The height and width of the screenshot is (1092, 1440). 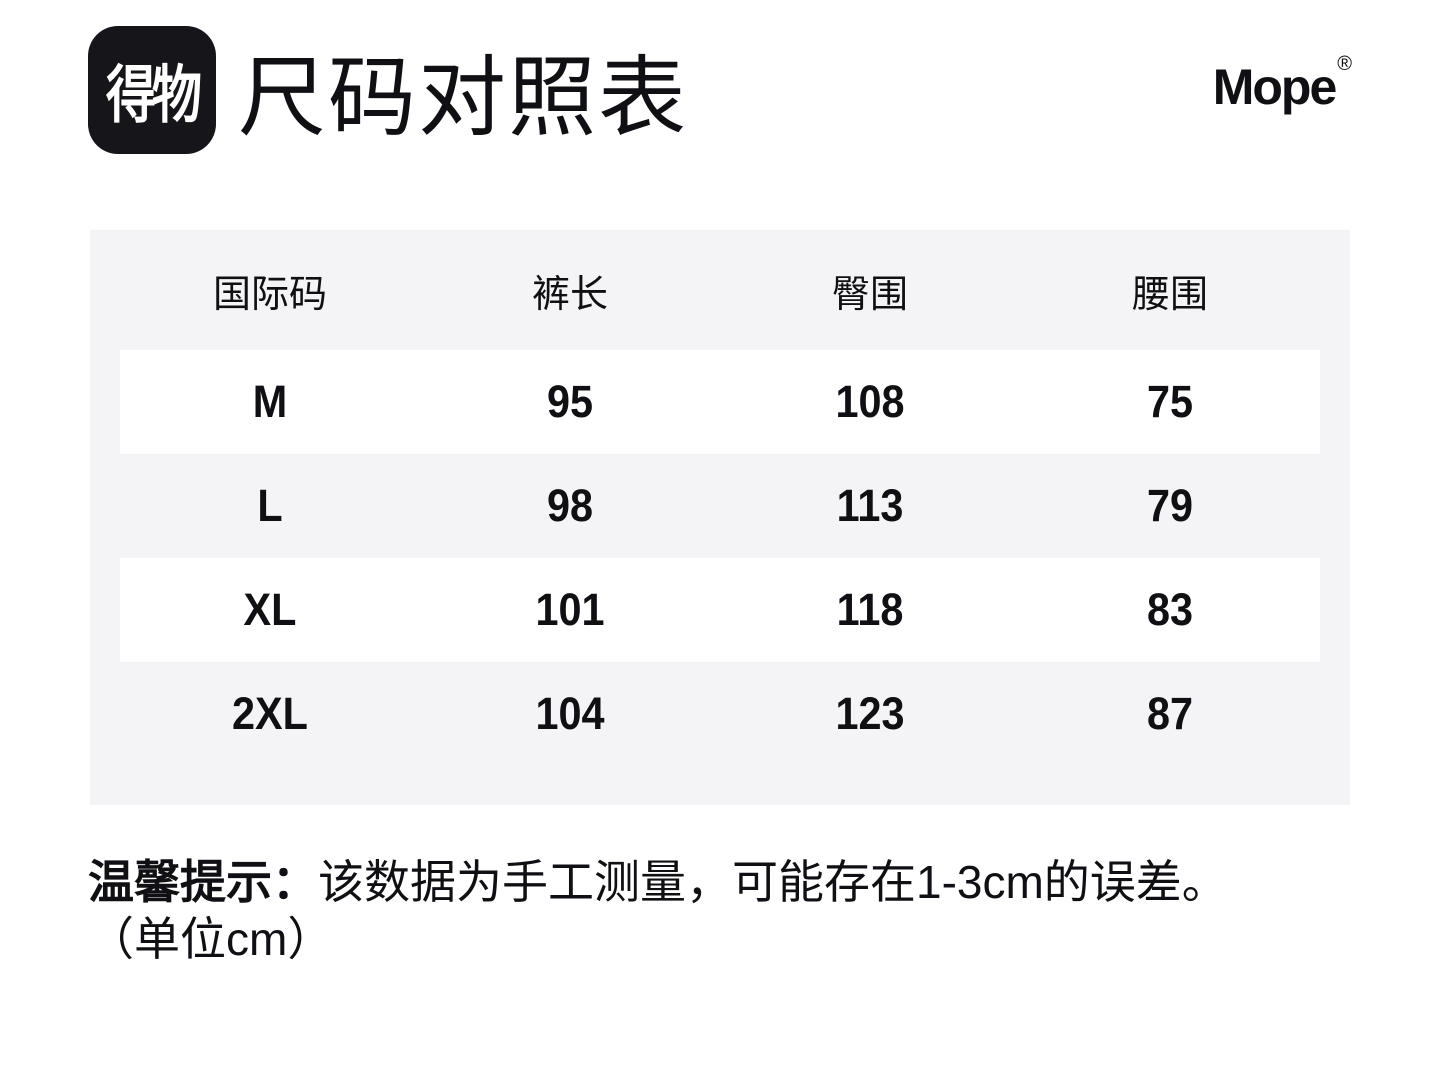 I want to click on column-header-intl-size: 国际码, so click(x=269, y=294).